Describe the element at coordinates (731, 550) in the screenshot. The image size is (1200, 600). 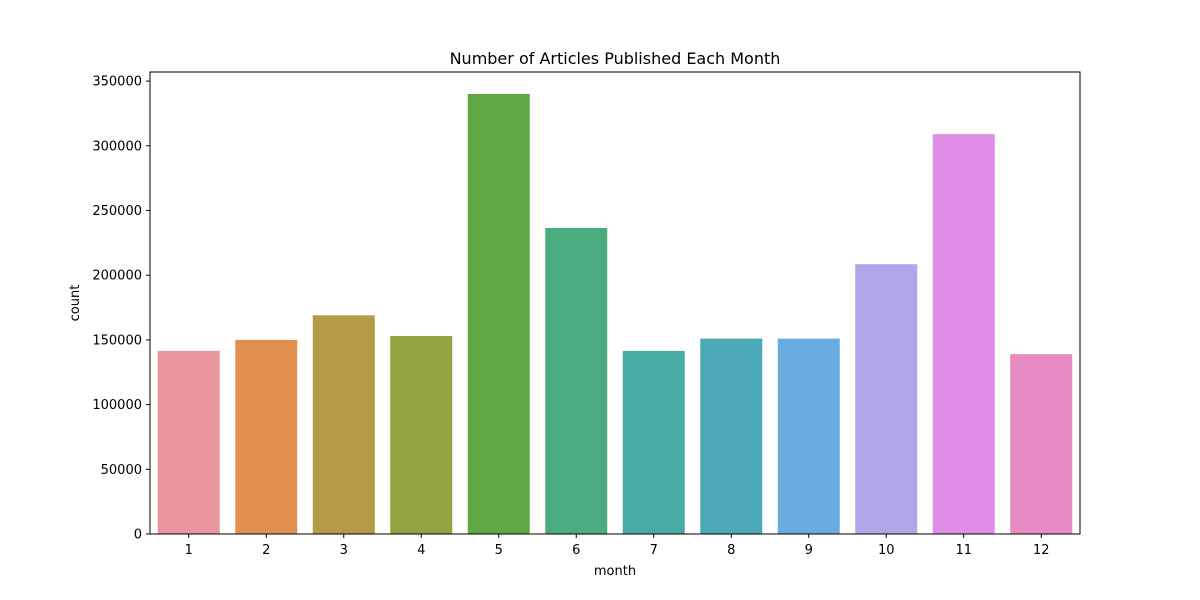
I see `x-tick-label: 8` at that location.